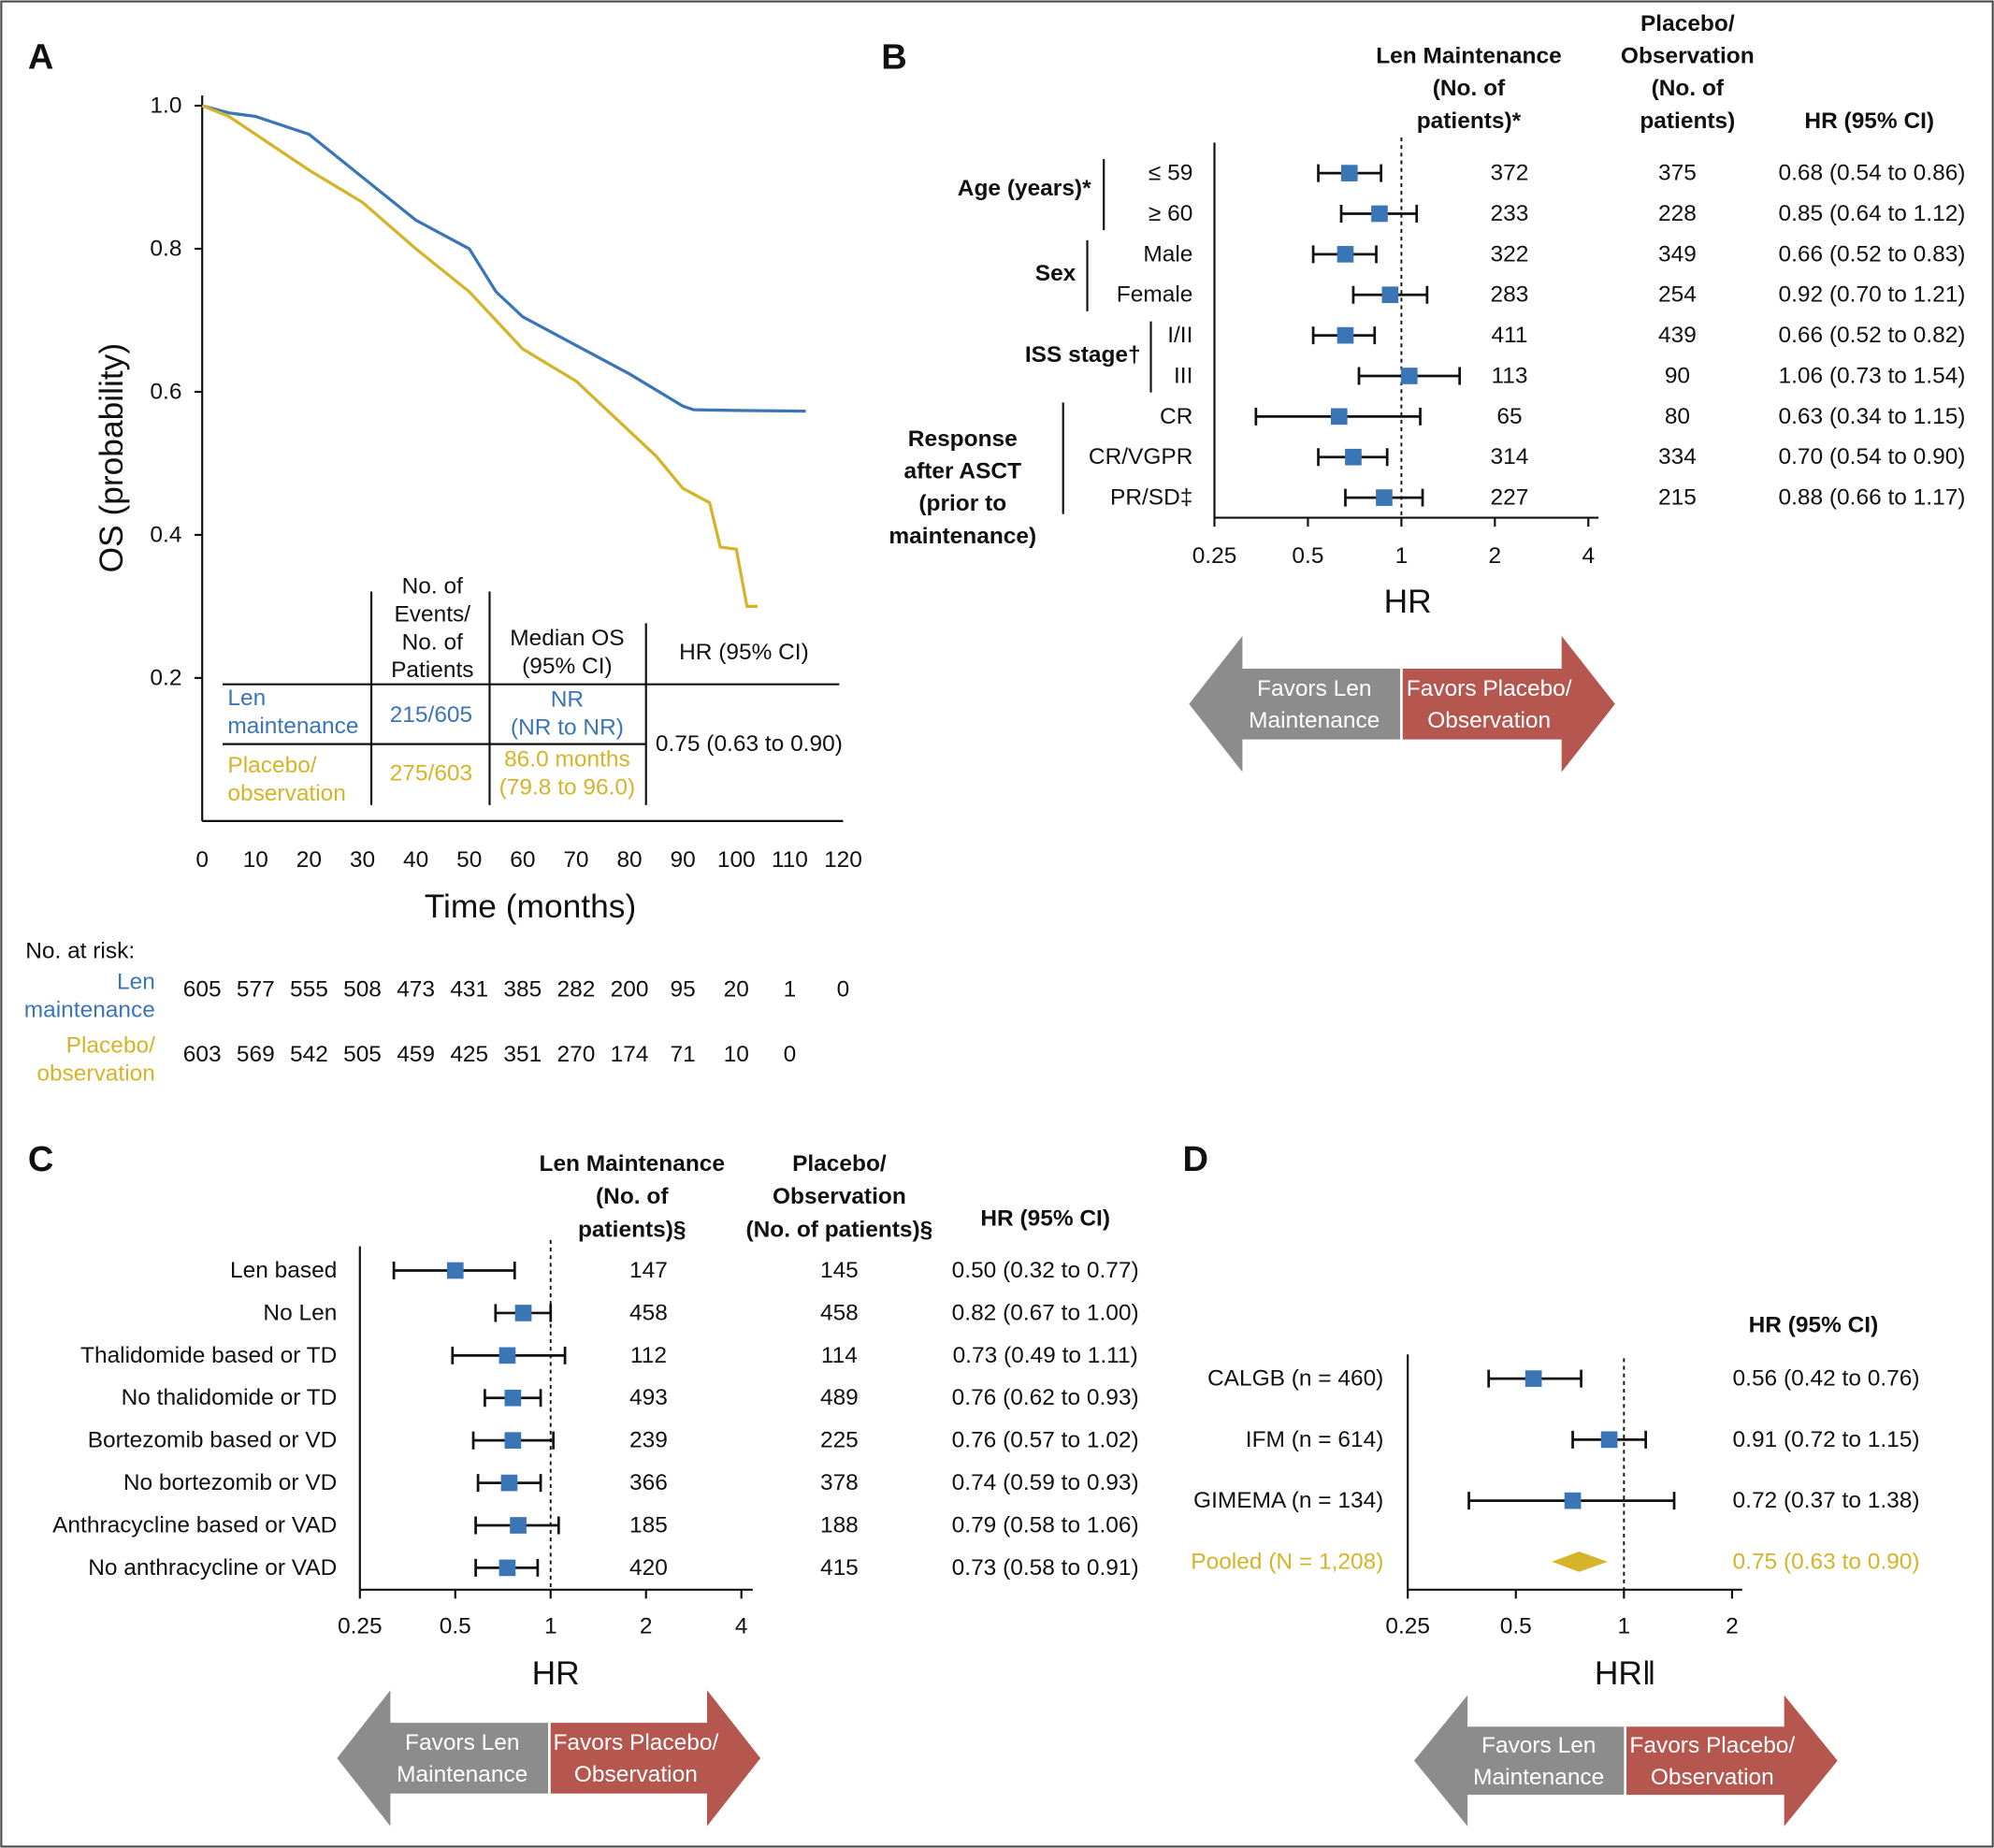 This screenshot has height=1848, width=1994. Describe the element at coordinates (246, 699) in the screenshot. I see `table-row-label: Len` at that location.